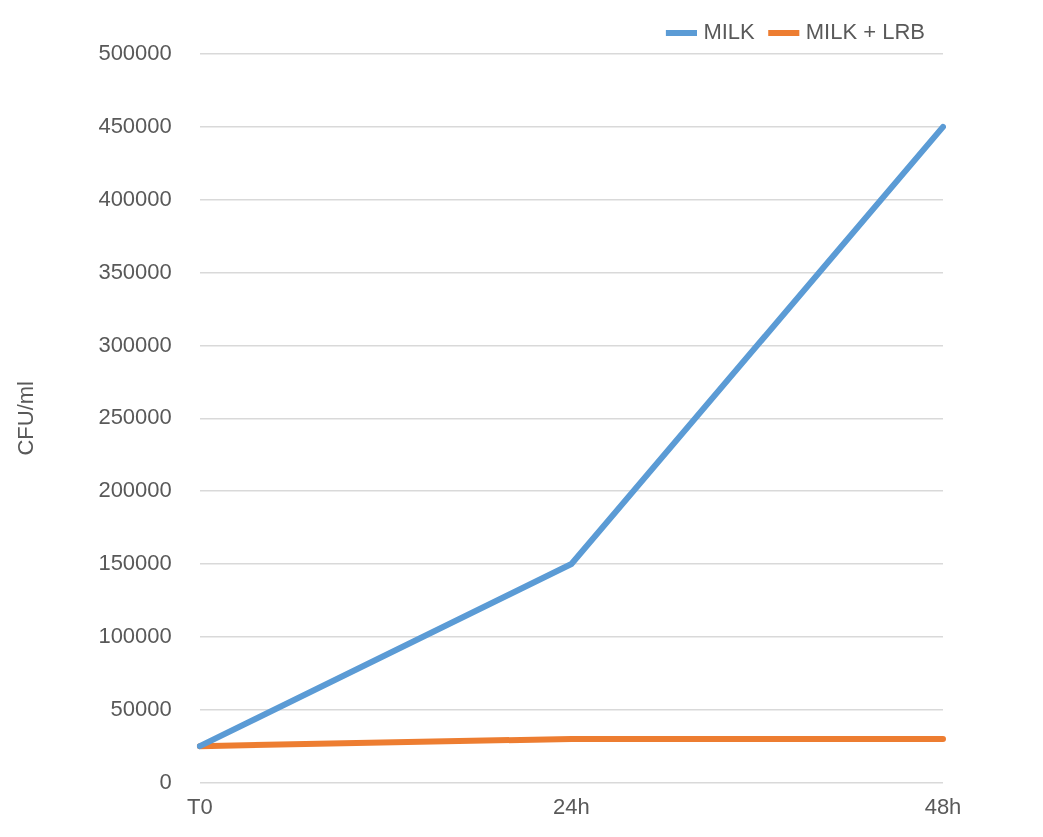  Describe the element at coordinates (135, 271) in the screenshot. I see `y-tick-label: 350000` at that location.